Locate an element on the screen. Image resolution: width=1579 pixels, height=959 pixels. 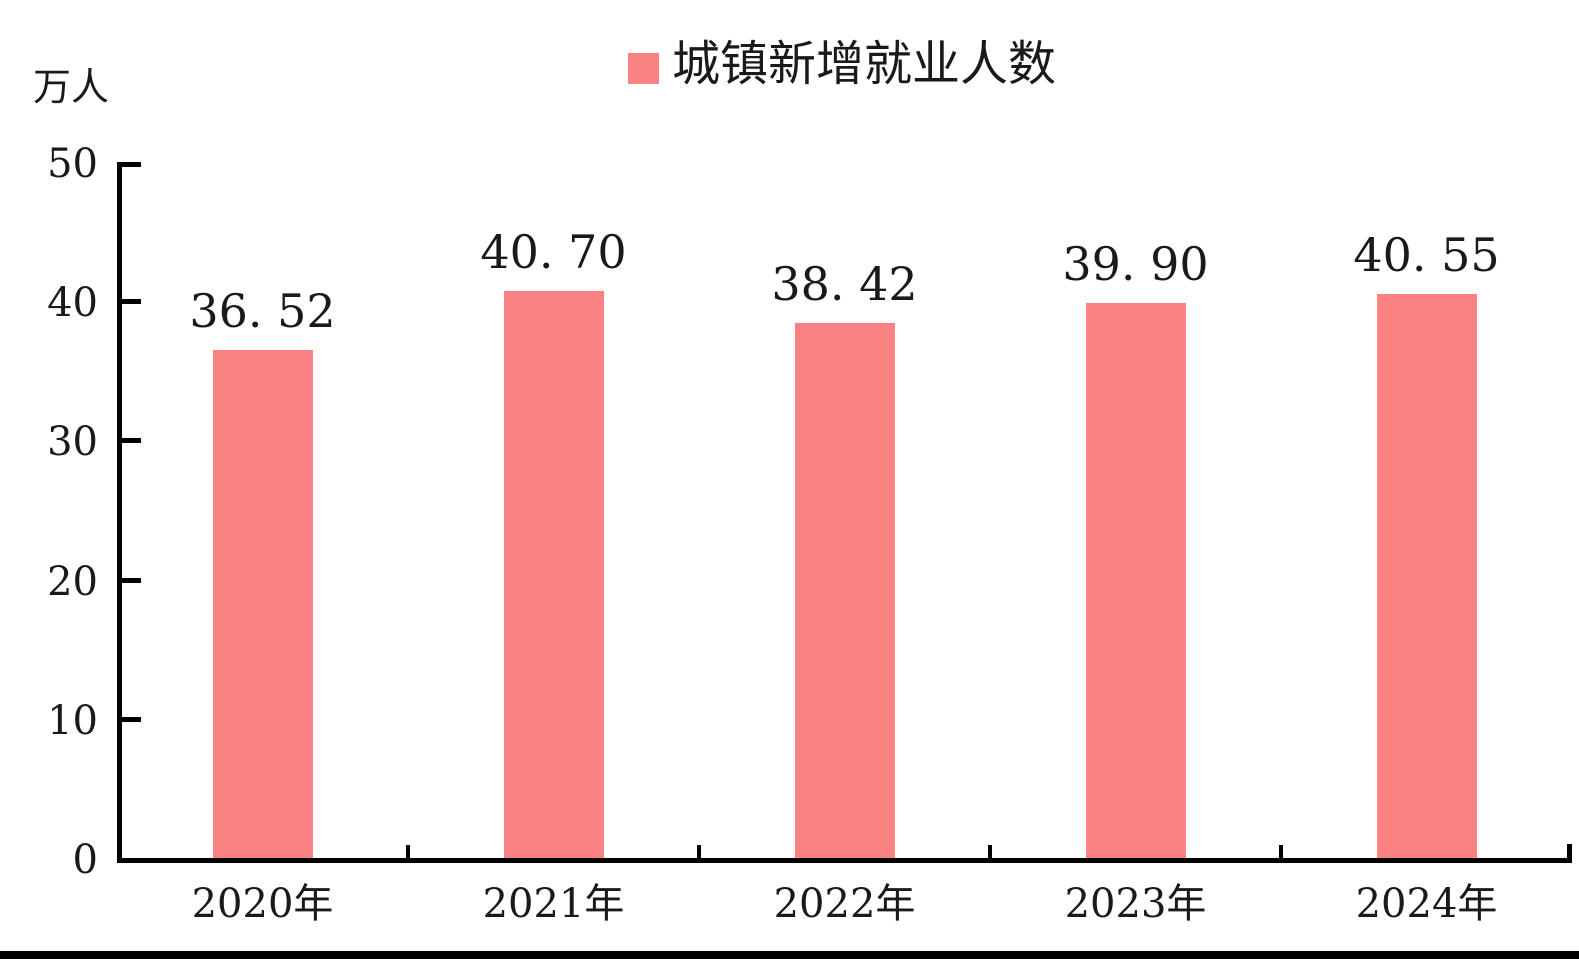
bar-2021年 is located at coordinates (553, 574).